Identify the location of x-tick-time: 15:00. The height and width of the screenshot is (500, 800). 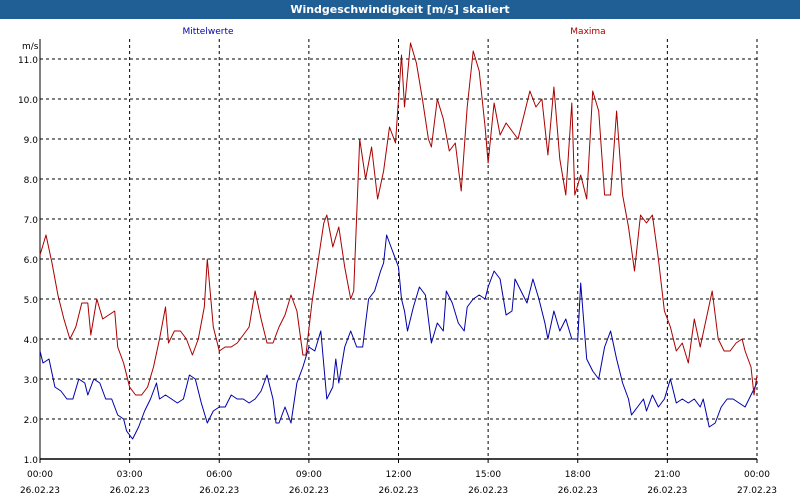
(488, 475).